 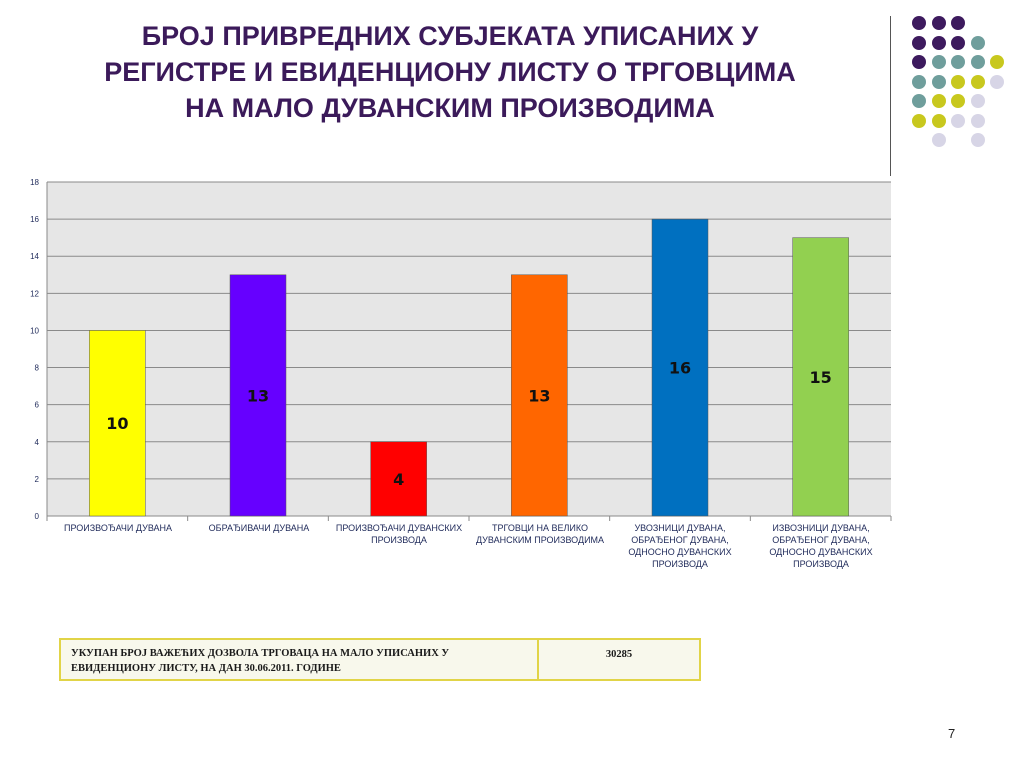 I want to click on y-tick-label: 16, so click(x=34, y=219).